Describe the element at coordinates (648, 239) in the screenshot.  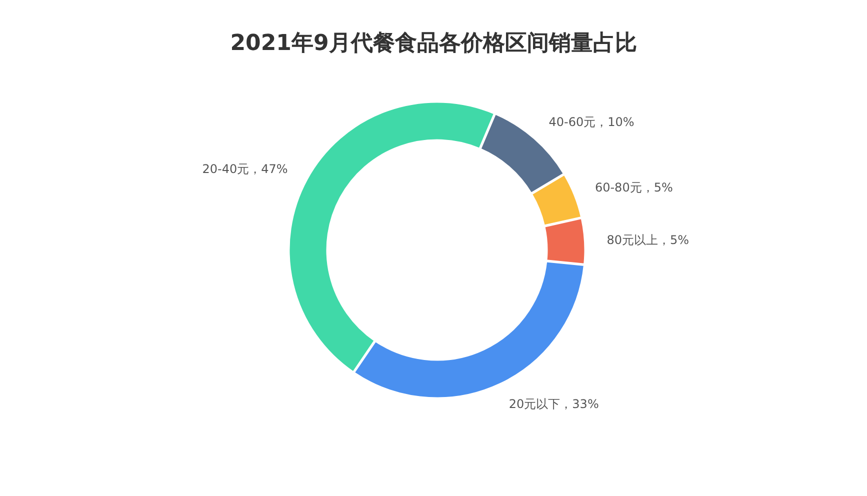
I see `slice-label: 80元以上，5%` at that location.